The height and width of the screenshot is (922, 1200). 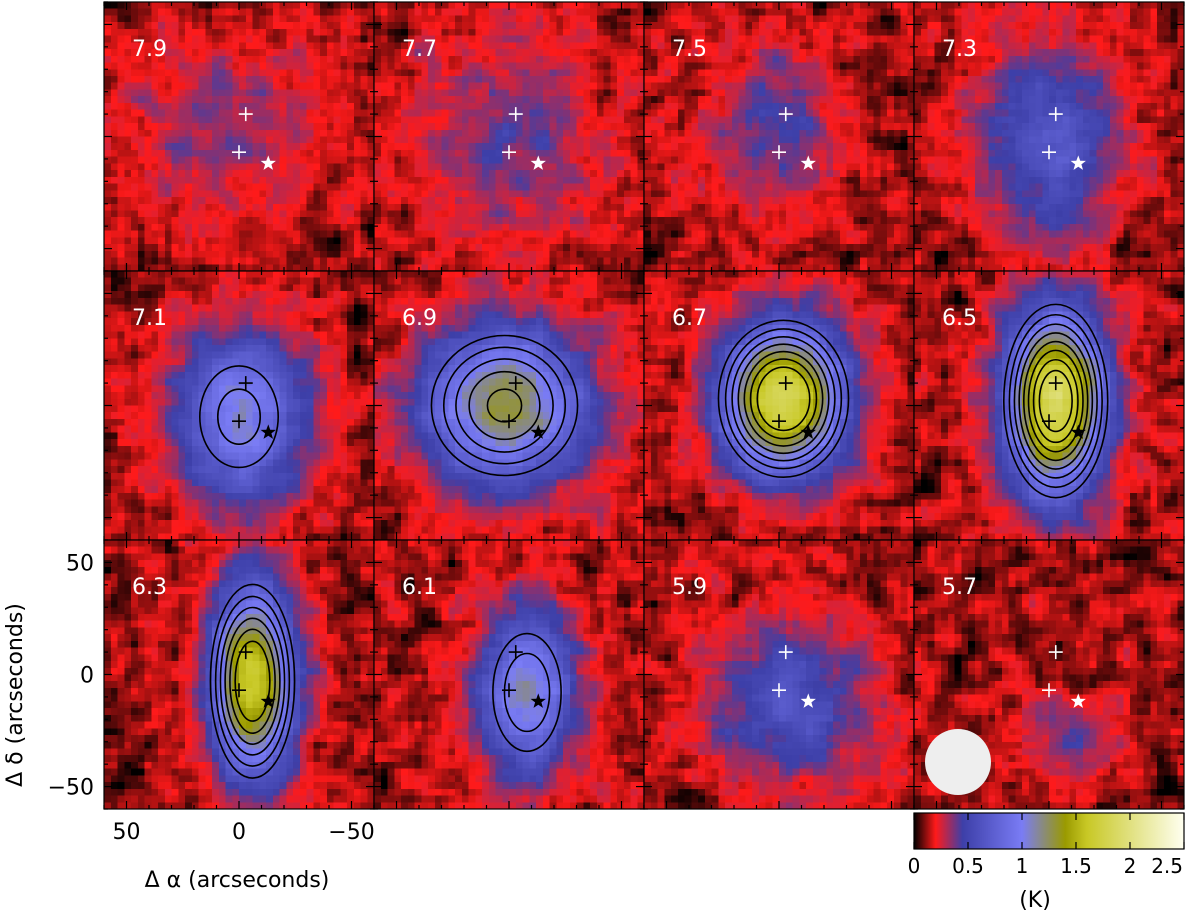 I want to click on colorbar-label: (K), so click(x=1035, y=900).